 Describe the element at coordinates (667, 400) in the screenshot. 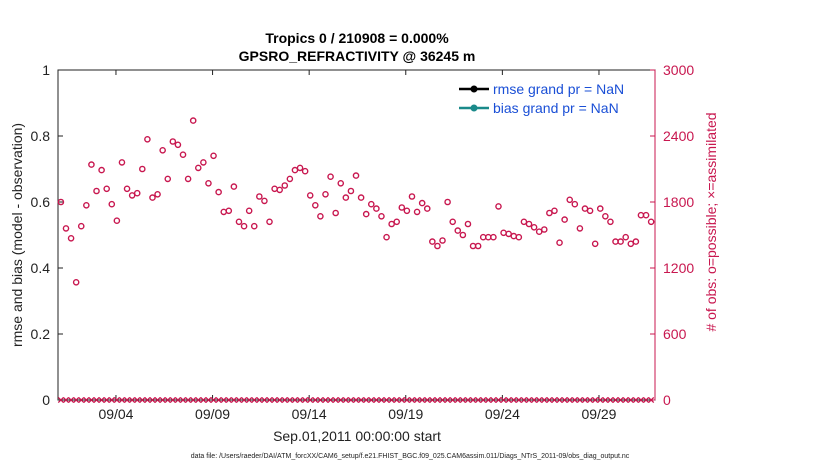

I see `y2-tick-label: 0` at that location.